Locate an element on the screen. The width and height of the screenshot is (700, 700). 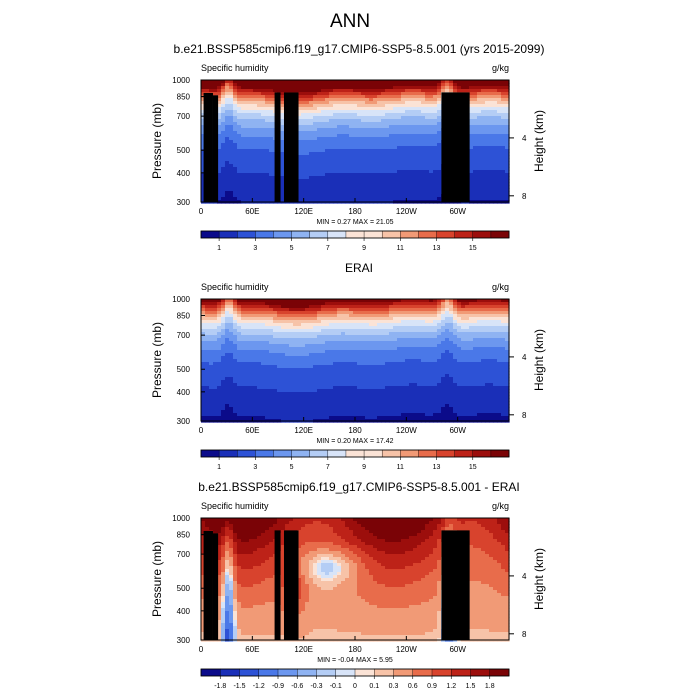
colorbar-label: 5 is located at coordinates (292, 467).